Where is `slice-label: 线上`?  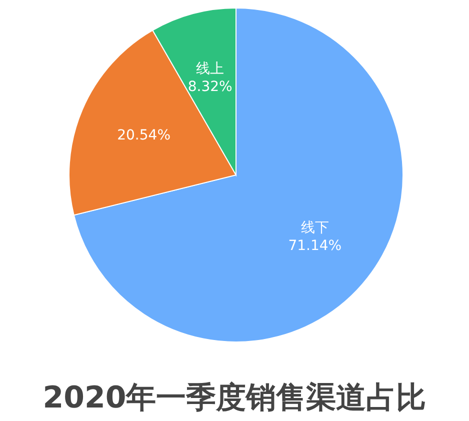 slice-label: 线上 is located at coordinates (210, 69).